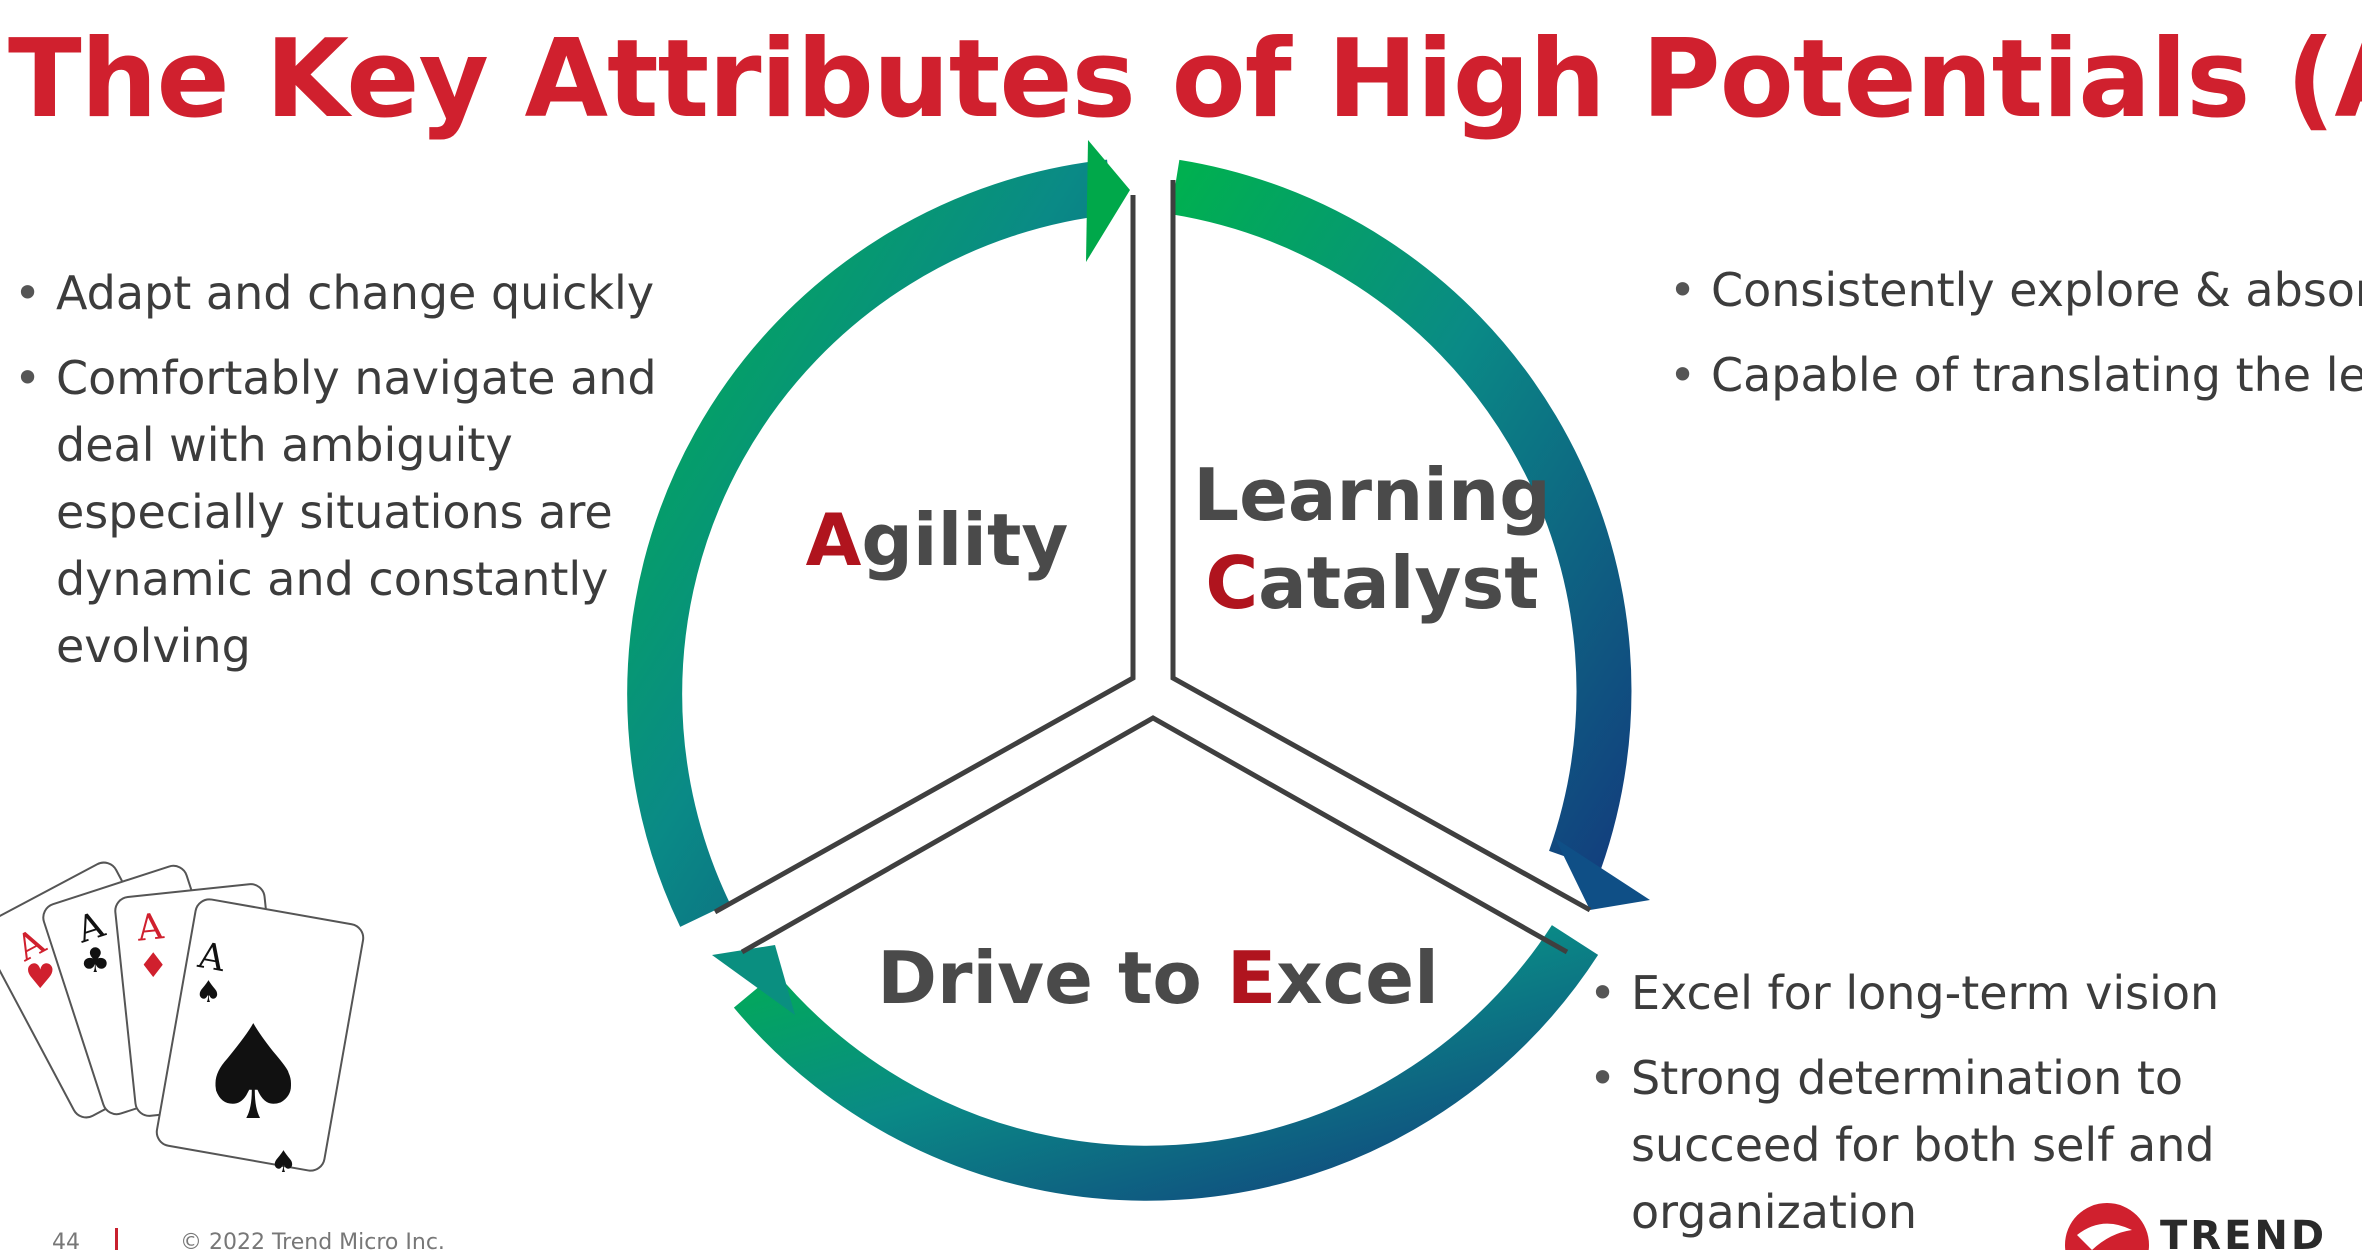 The width and height of the screenshot is (2362, 1250). Describe the element at coordinates (1371, 583) in the screenshot. I see `segment-learning-line2: Catalyst` at that location.